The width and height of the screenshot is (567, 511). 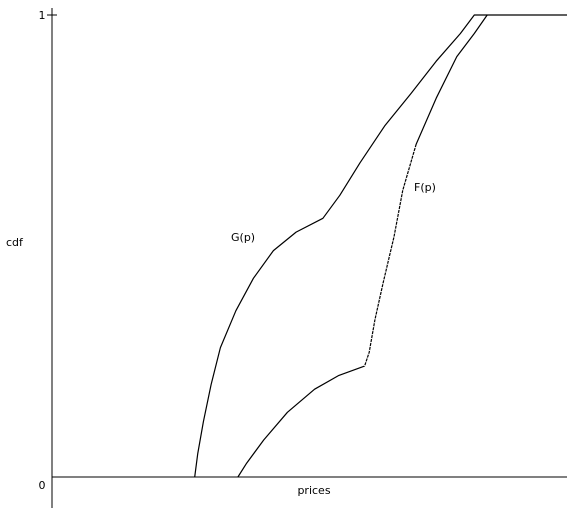 I want to click on y-tick-label-1: 1, so click(x=42, y=15).